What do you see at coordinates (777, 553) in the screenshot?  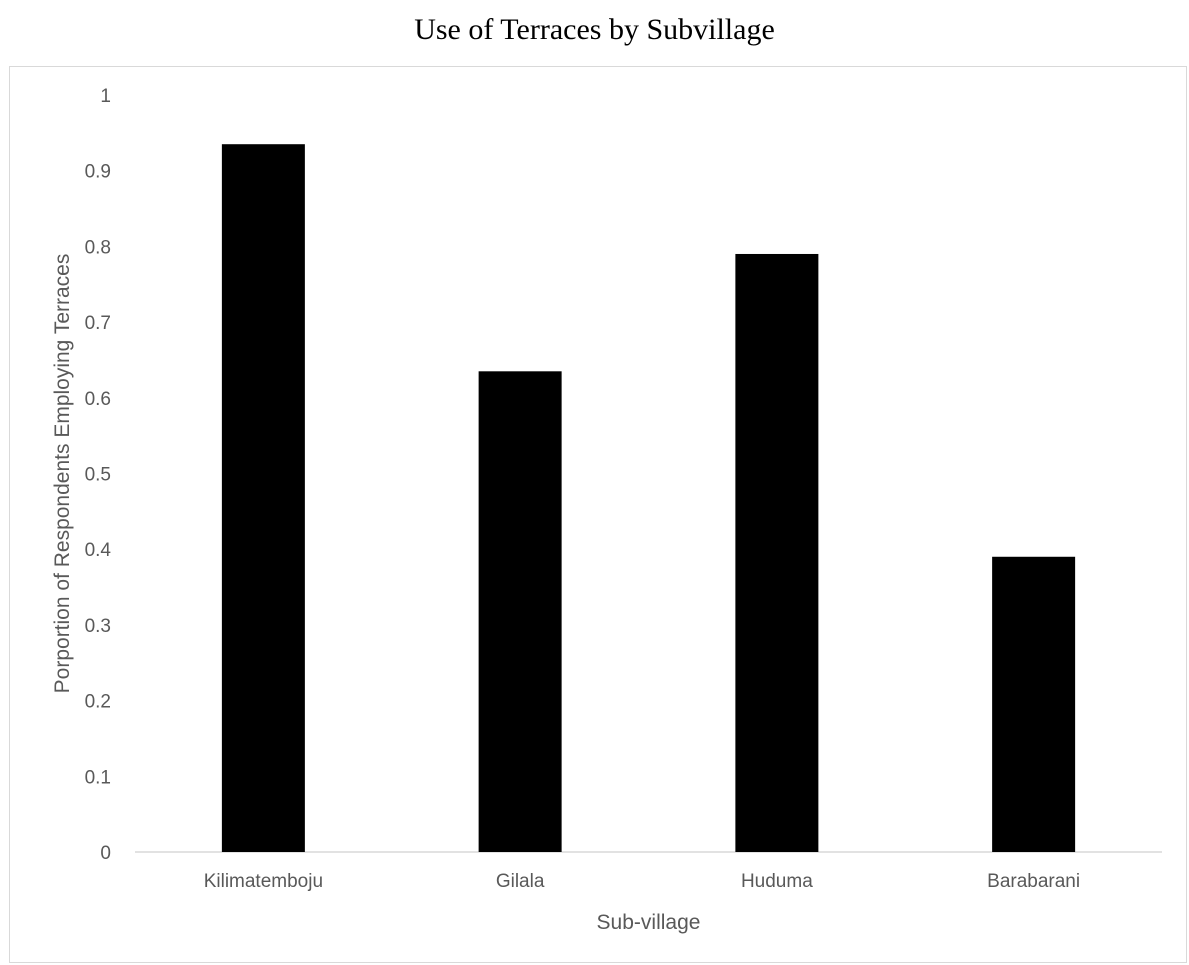 I see `bar-huduma` at bounding box center [777, 553].